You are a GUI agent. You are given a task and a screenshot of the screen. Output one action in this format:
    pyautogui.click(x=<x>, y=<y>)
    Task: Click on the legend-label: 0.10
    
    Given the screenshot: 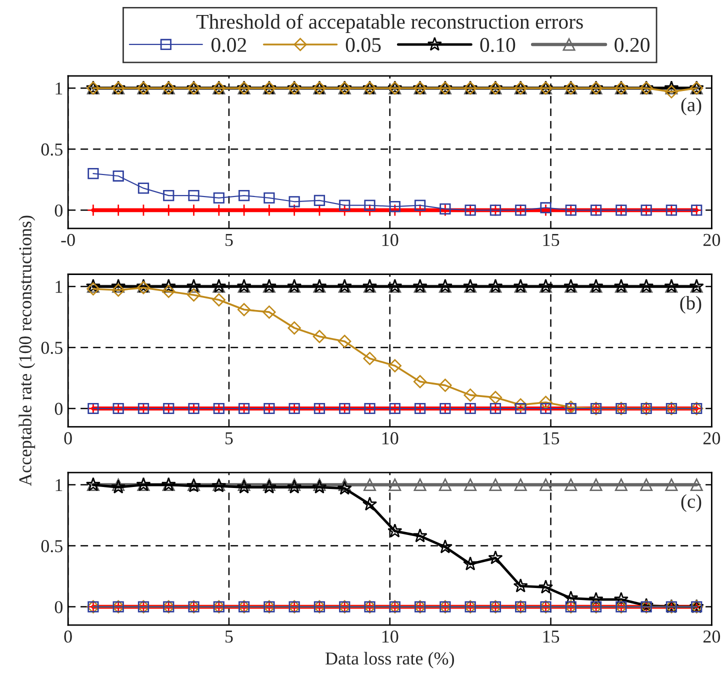 What is the action you would take?
    pyautogui.click(x=498, y=45)
    